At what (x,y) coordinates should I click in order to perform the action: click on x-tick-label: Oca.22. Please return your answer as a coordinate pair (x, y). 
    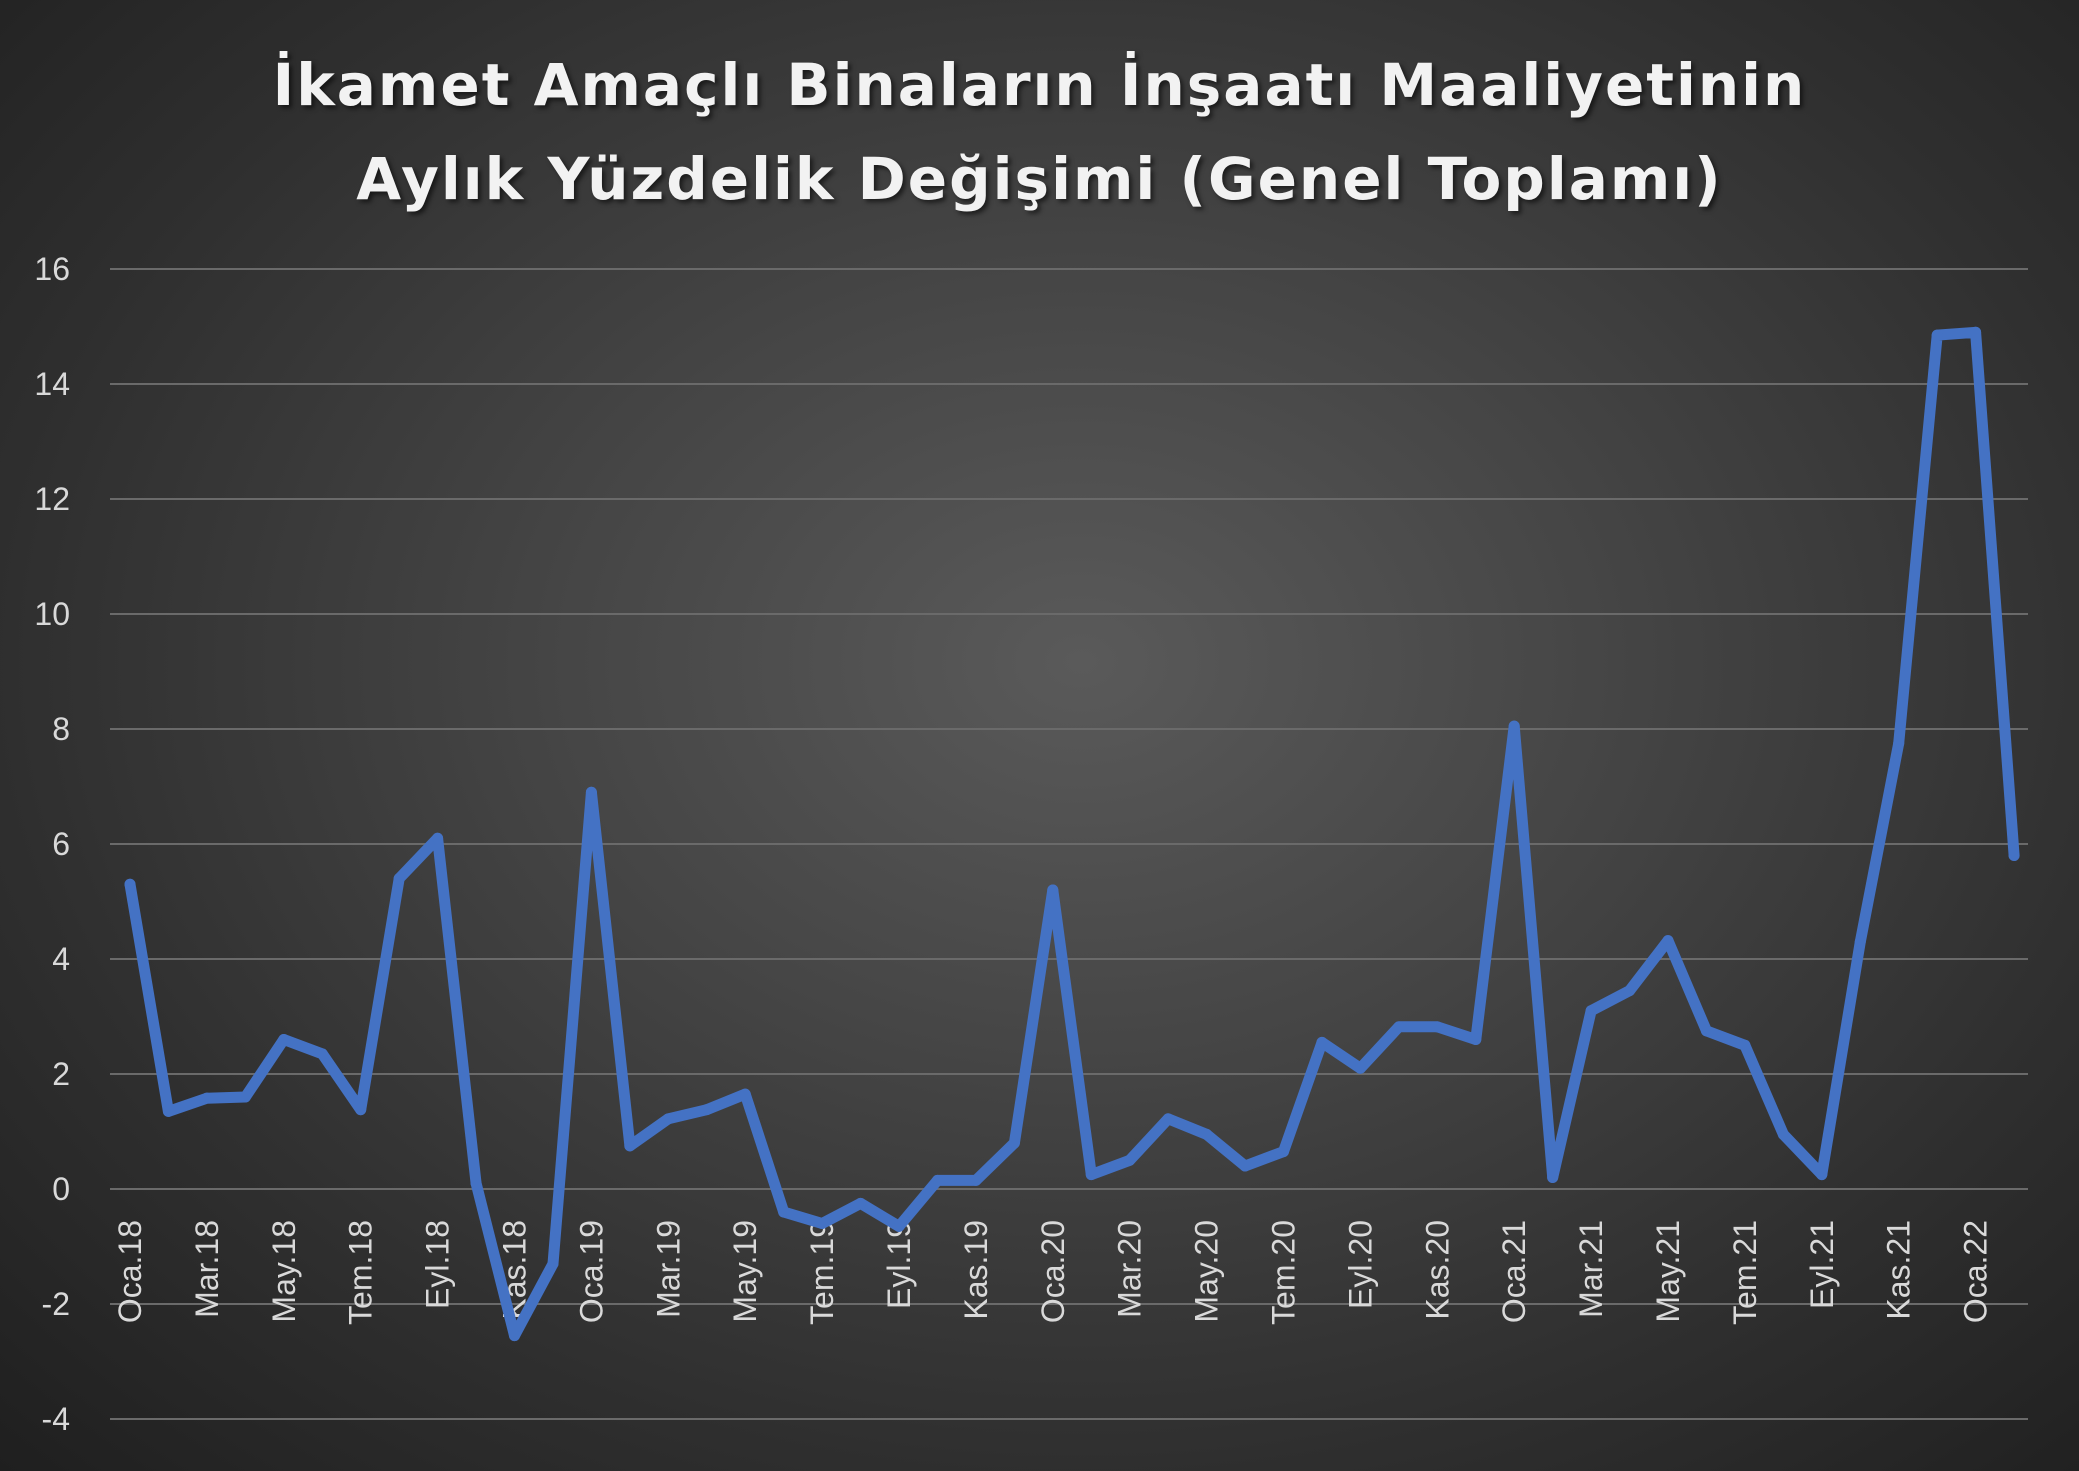
    Looking at the image, I should click on (1976, 1271).